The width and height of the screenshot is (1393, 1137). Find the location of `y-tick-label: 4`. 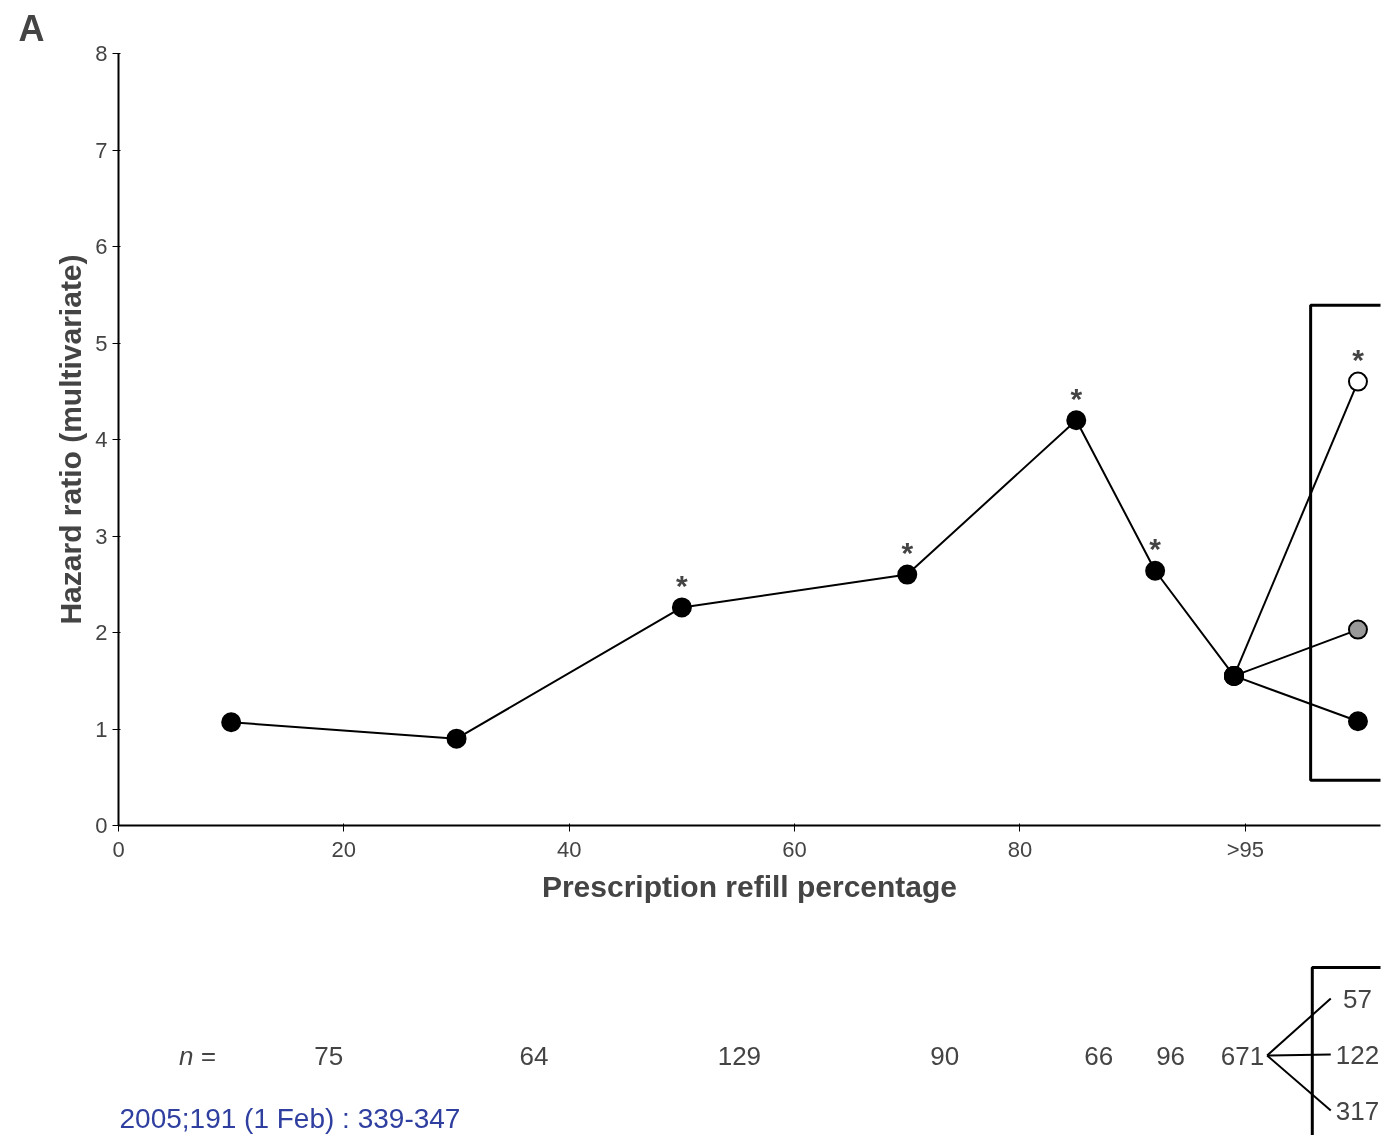

y-tick-label: 4 is located at coordinates (101, 439).